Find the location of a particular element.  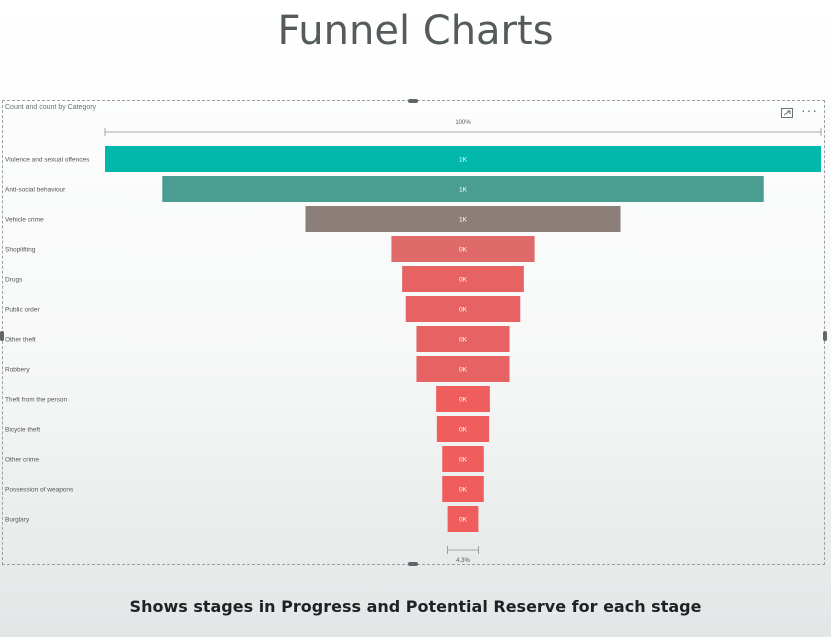

funnel-category-label: Anti-social behaviour is located at coordinates (35, 189).